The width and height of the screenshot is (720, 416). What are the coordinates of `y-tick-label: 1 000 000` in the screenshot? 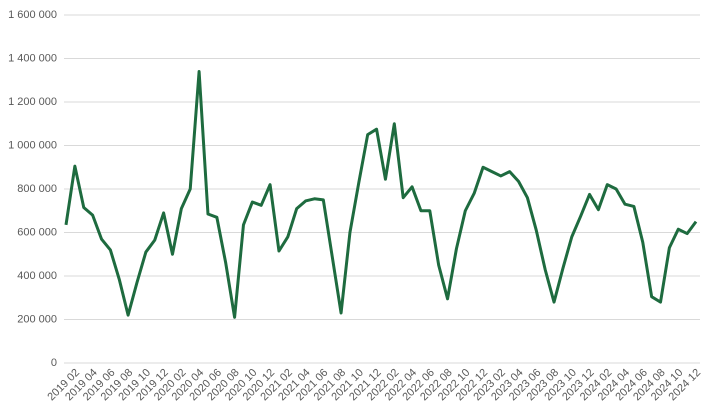 It's located at (32, 145).